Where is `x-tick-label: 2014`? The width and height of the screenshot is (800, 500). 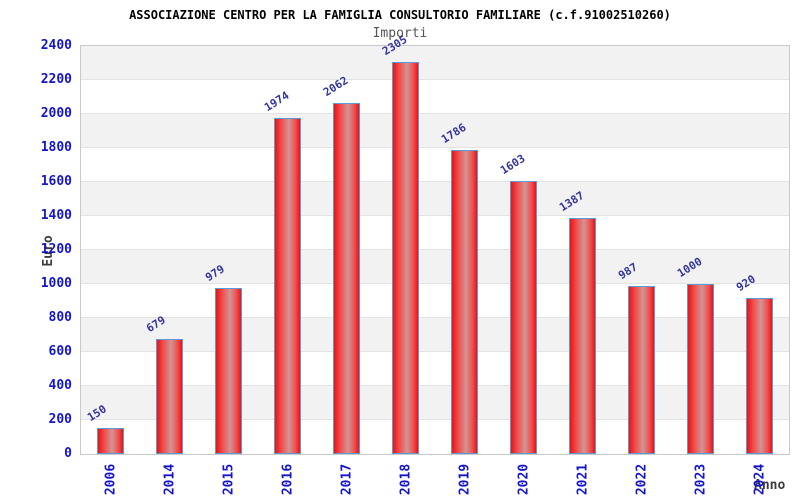
x-tick-label: 2014 is located at coordinates (170, 479).